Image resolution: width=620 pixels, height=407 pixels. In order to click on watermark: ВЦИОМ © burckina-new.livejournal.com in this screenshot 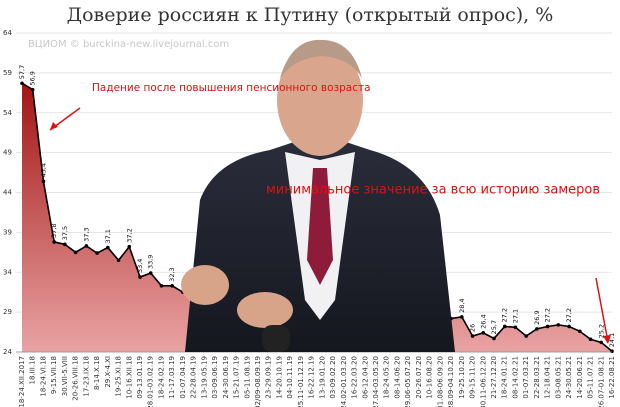, I will do `click(128, 44)`.